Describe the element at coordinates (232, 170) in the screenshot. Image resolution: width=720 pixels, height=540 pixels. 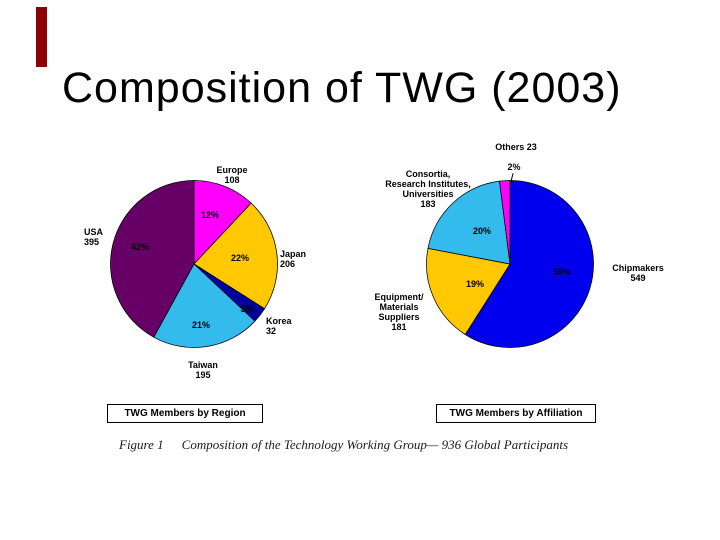
I see `slice-label-europe-name: Europe` at that location.